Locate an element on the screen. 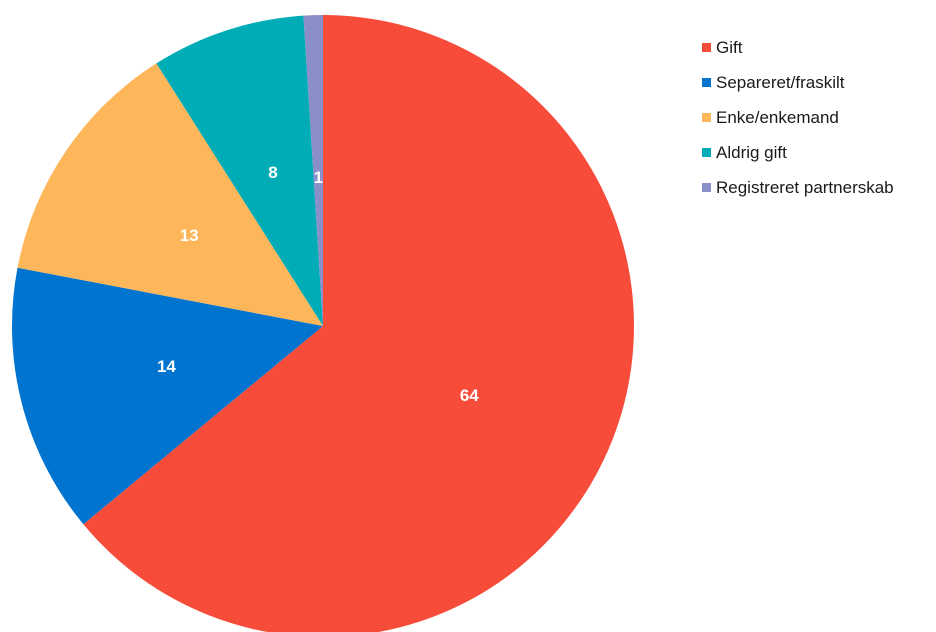 Image resolution: width=936 pixels, height=632 pixels. legend-label: Aldrig gift is located at coordinates (751, 152).